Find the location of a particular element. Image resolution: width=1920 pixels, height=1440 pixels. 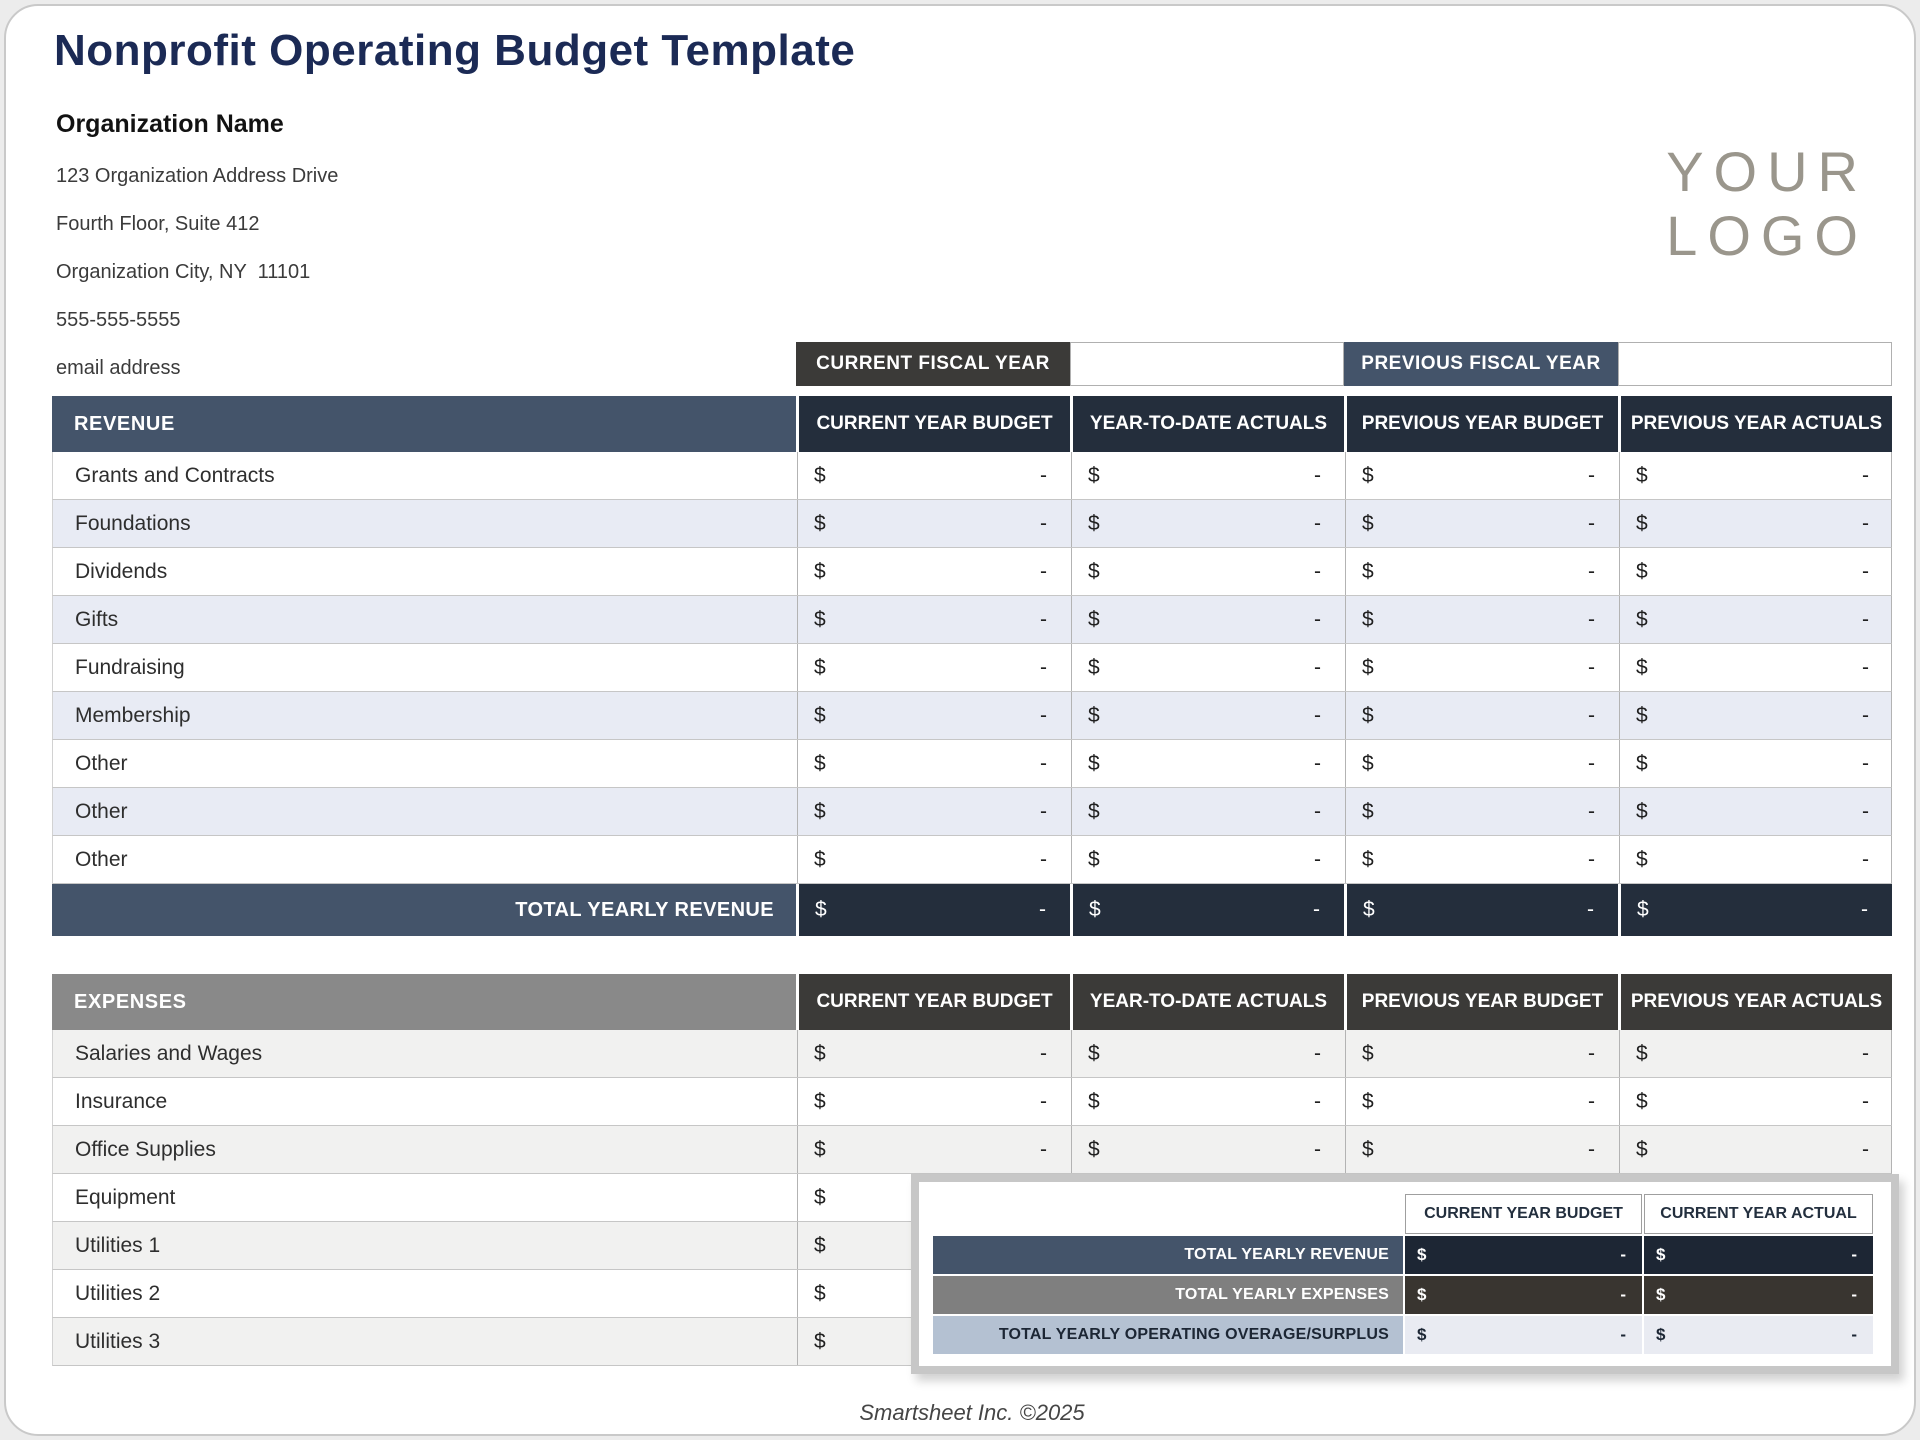

row-label-cell: Gifts is located at coordinates (97, 619).